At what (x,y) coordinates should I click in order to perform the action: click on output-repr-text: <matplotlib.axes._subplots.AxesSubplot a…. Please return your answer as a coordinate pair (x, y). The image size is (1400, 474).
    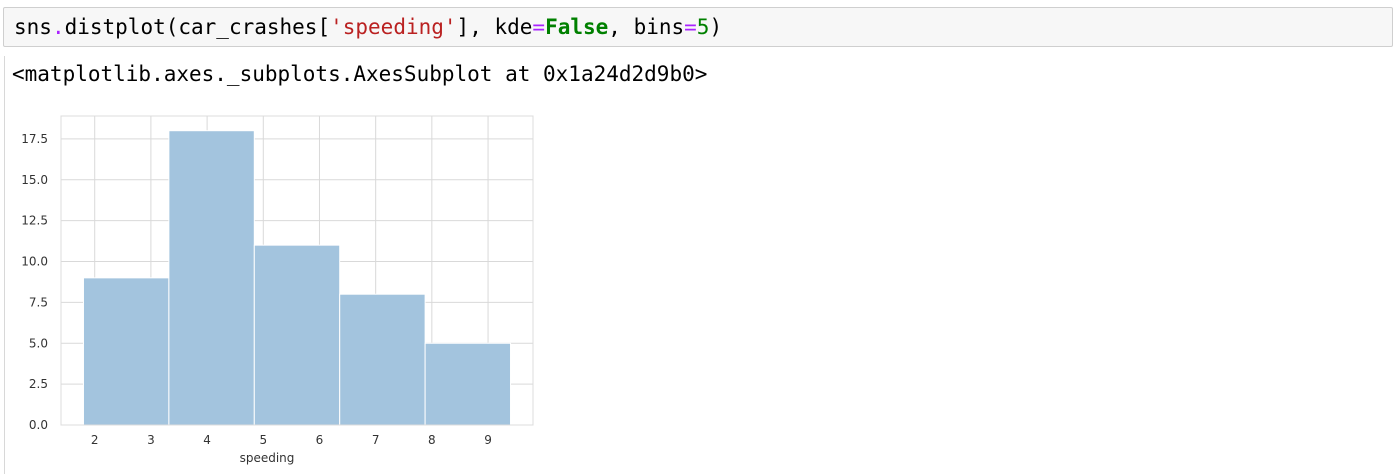
    Looking at the image, I should click on (360, 74).